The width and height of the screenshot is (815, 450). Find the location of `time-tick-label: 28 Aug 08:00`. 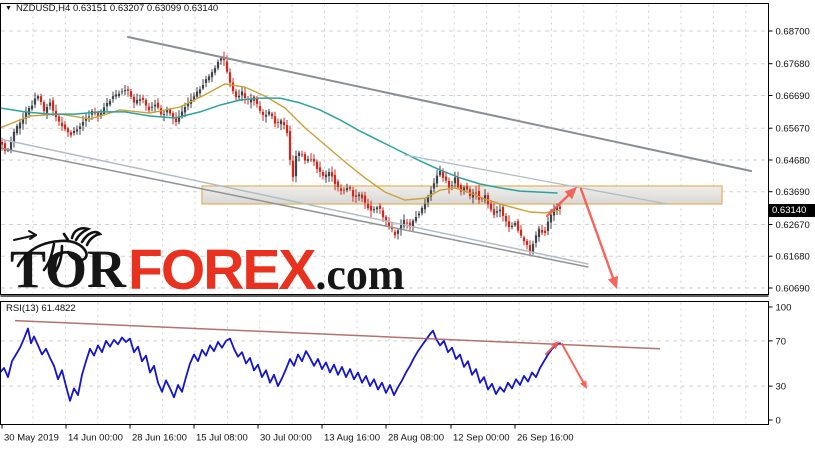

time-tick-label: 28 Aug 08:00 is located at coordinates (416, 438).